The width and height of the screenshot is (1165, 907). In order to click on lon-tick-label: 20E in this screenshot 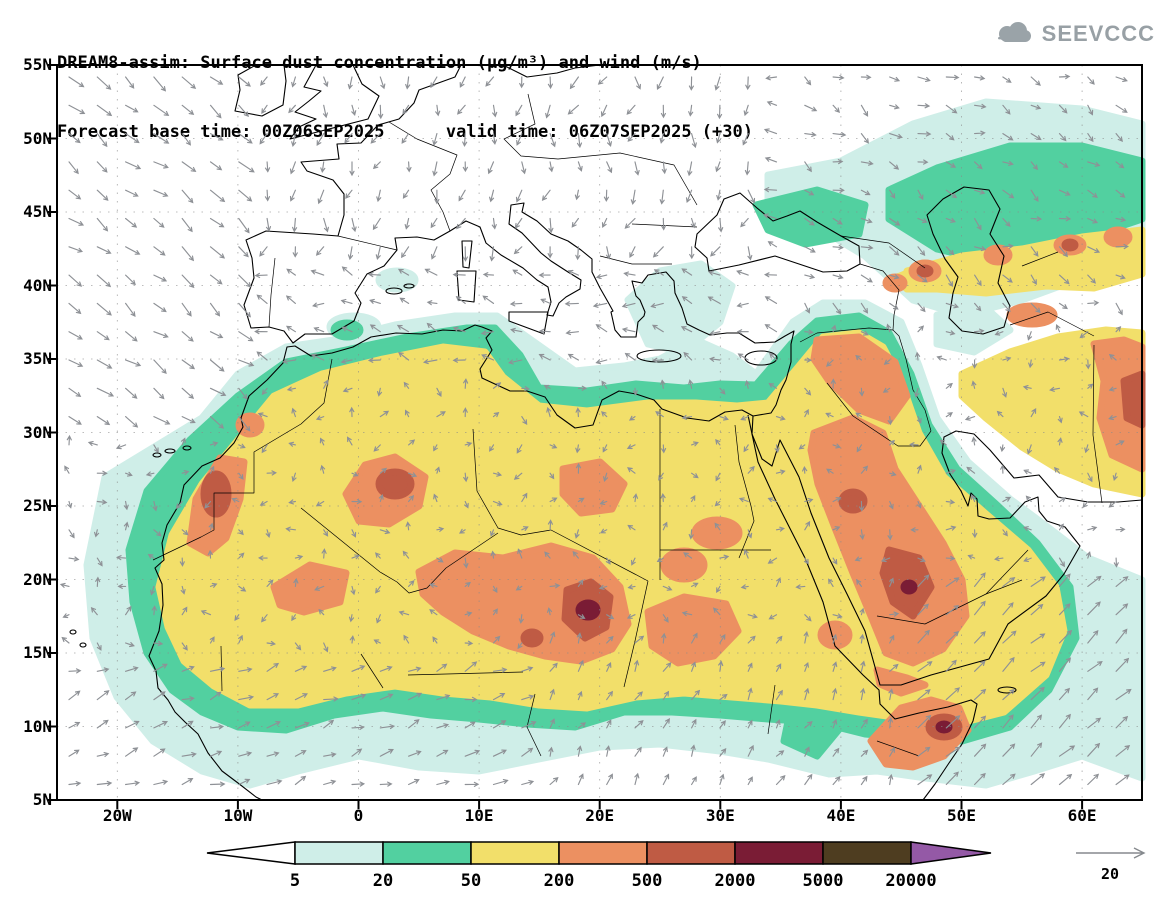, I will do `click(600, 815)`.